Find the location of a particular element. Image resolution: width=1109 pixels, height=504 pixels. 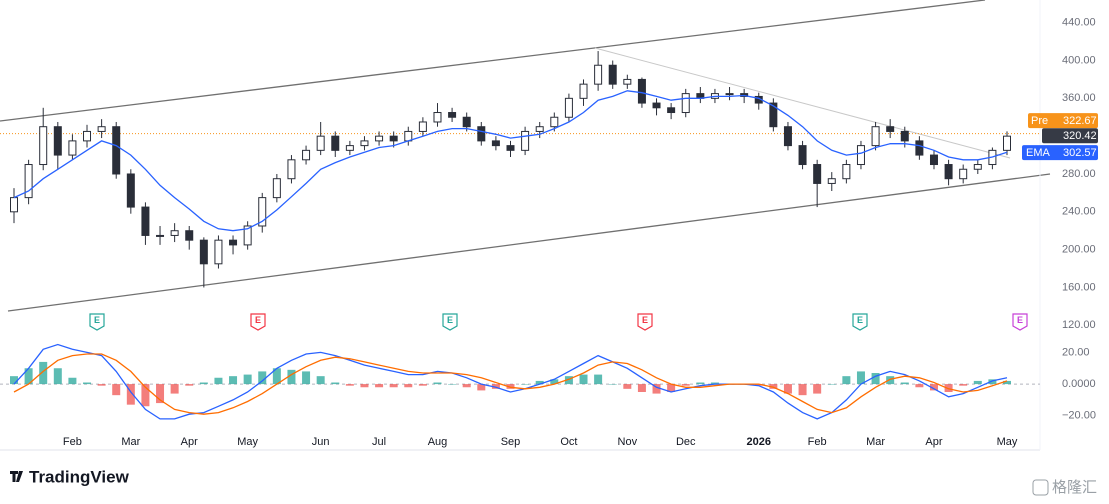

y-tick-label: 400.00 is located at coordinates (1079, 60).